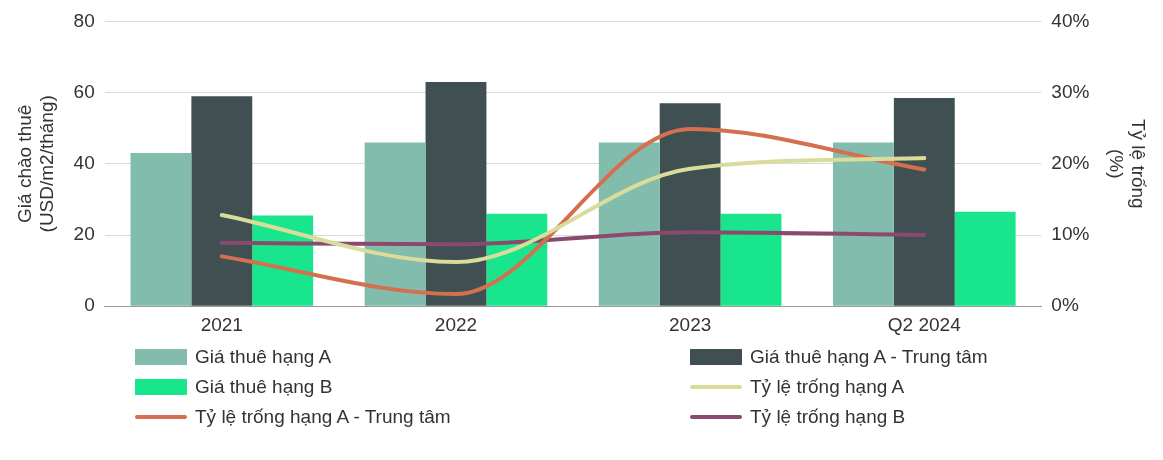 Image resolution: width=1163 pixels, height=460 pixels. What do you see at coordinates (84, 20) in the screenshot?
I see `y-tick-label: 80` at bounding box center [84, 20].